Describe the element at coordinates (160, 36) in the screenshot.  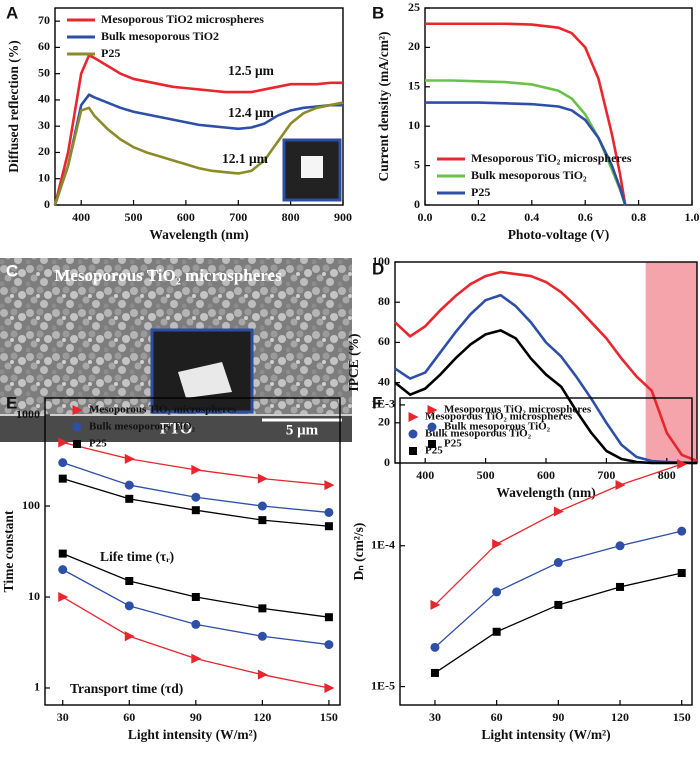
I see `legend-label: Bulk mesoporous TiO2` at that location.